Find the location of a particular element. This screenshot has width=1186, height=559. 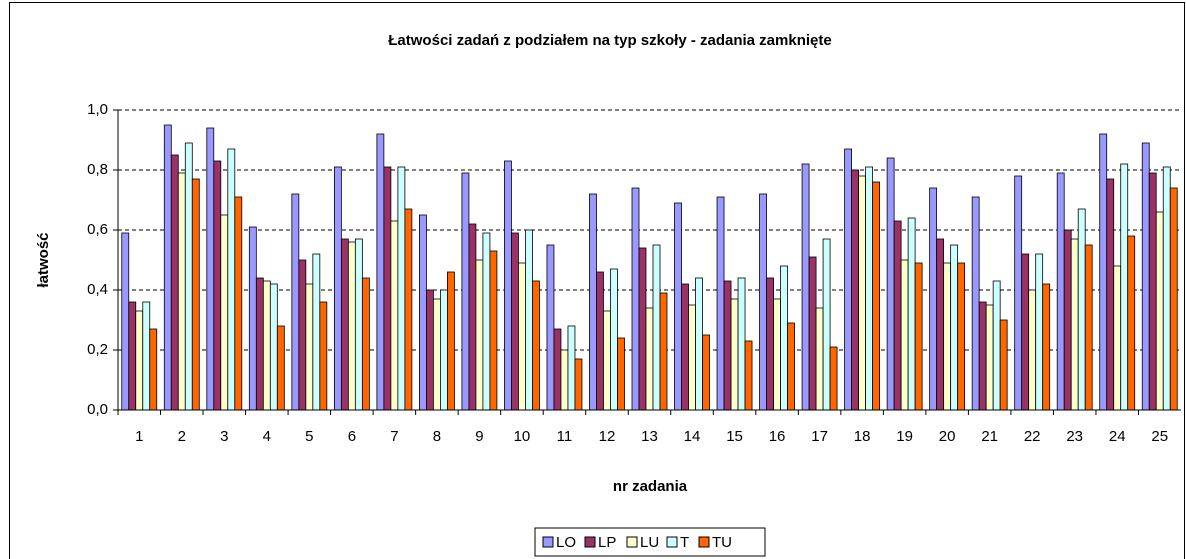

legend-box is located at coordinates (650, 542).